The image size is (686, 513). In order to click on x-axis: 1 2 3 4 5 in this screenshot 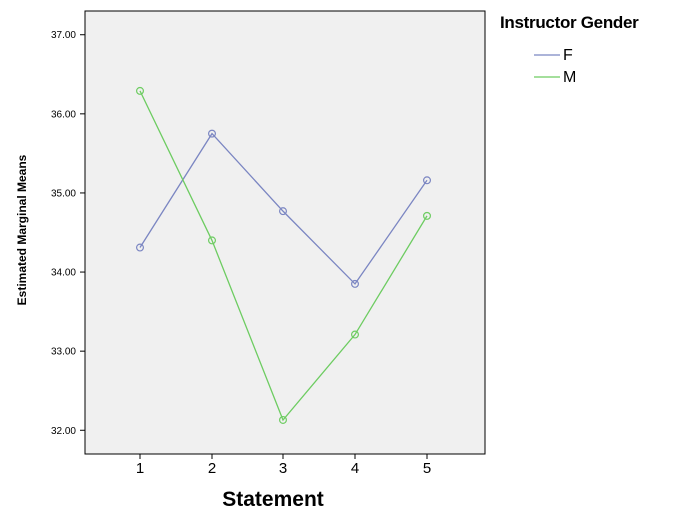, I will do `click(283, 465)`.